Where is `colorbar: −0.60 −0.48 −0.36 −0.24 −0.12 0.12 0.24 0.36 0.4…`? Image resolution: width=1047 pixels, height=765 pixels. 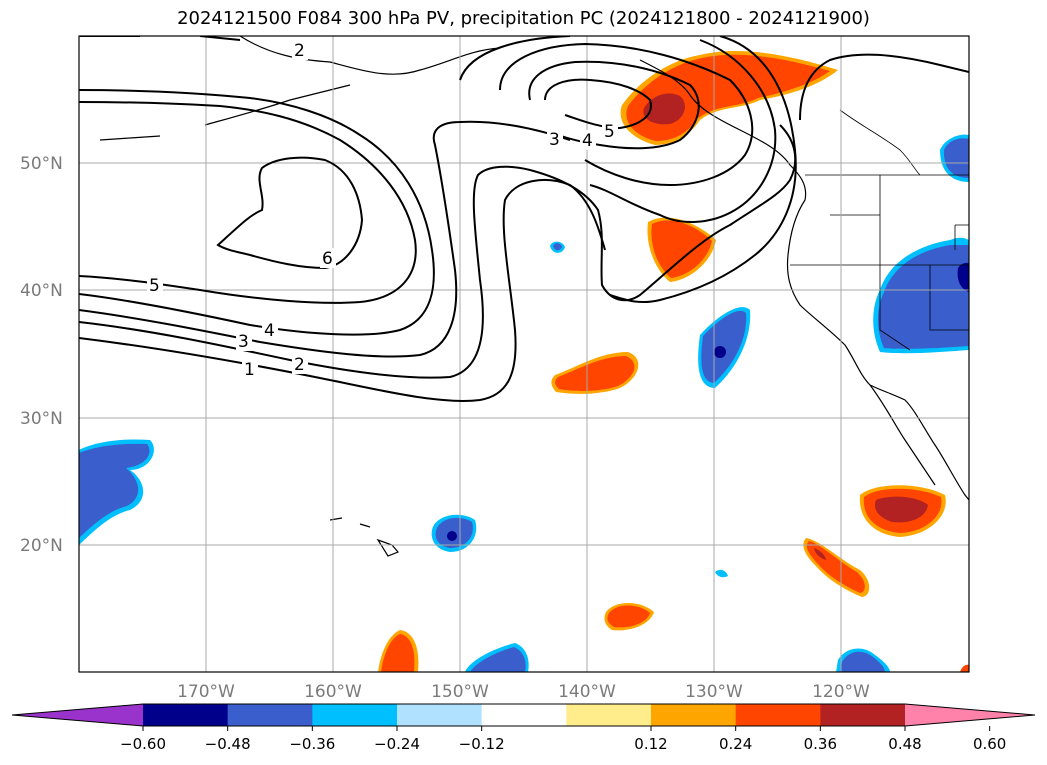 colorbar: −0.60 −0.48 −0.36 −0.24 −0.12 0.12 0.24 0.36 0.4… is located at coordinates (523, 728).